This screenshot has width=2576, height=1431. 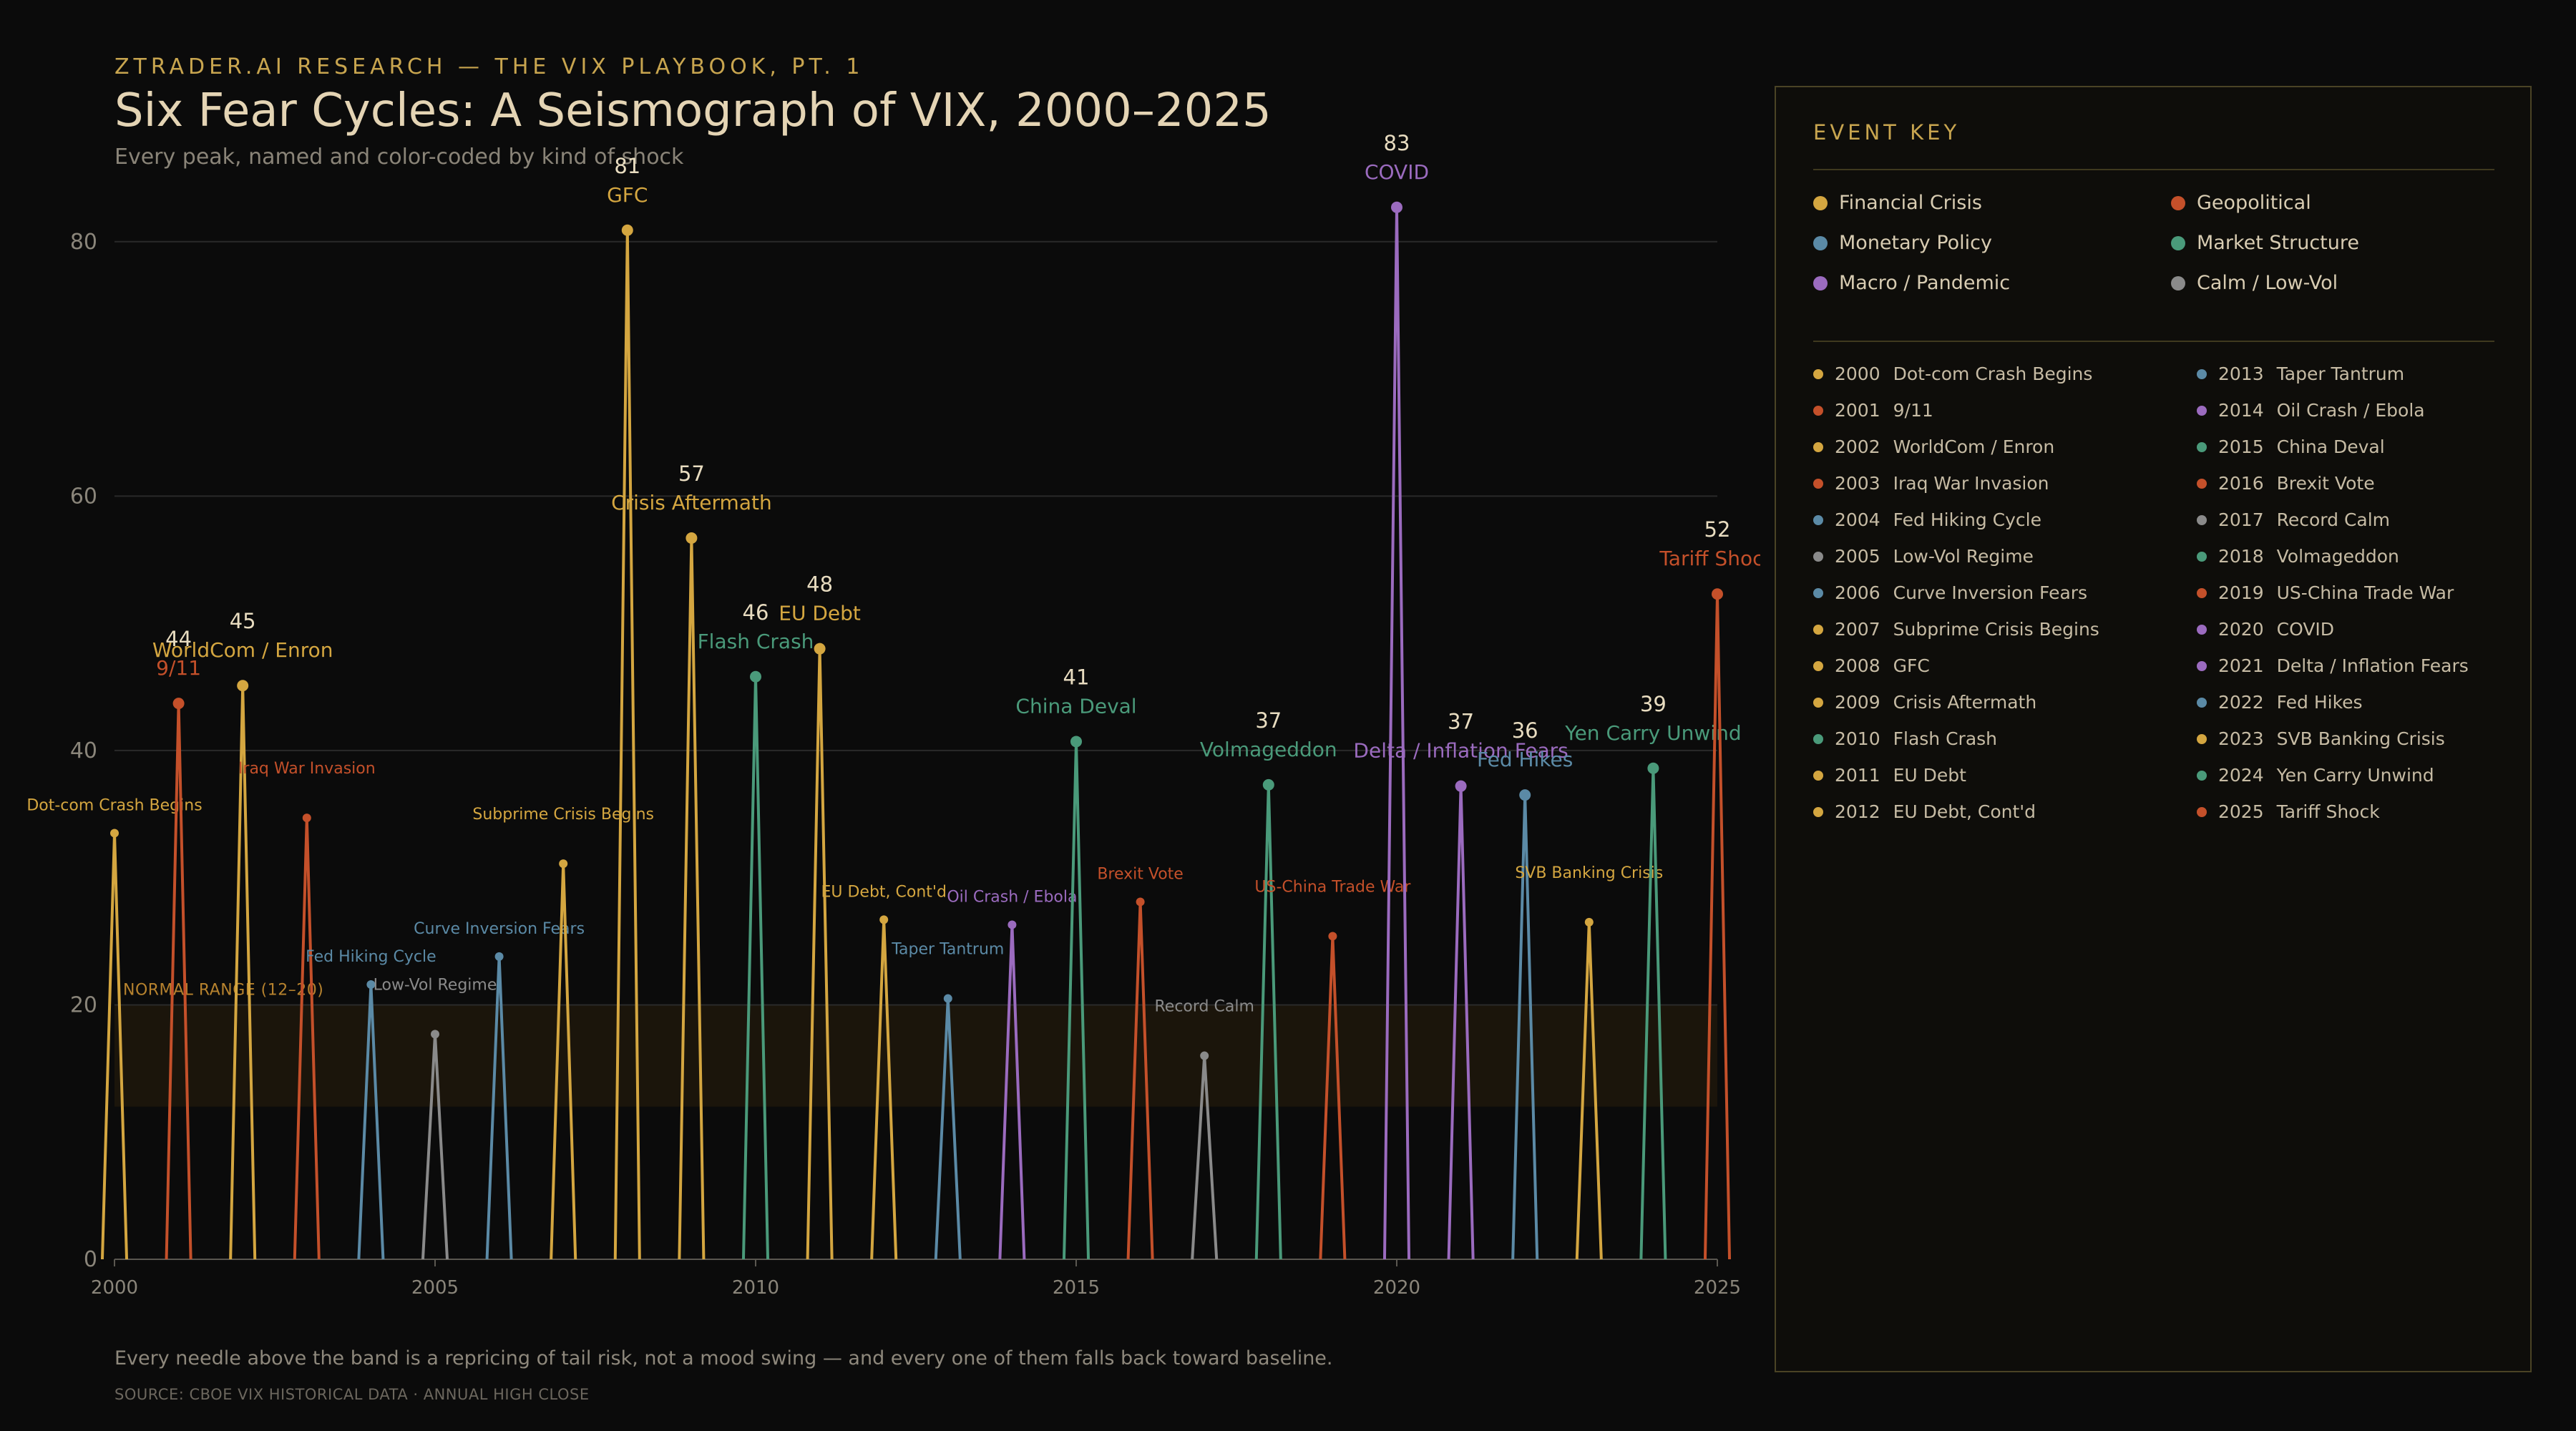 I want to click on event-label: Low-Vol Regime, so click(x=1963, y=556).